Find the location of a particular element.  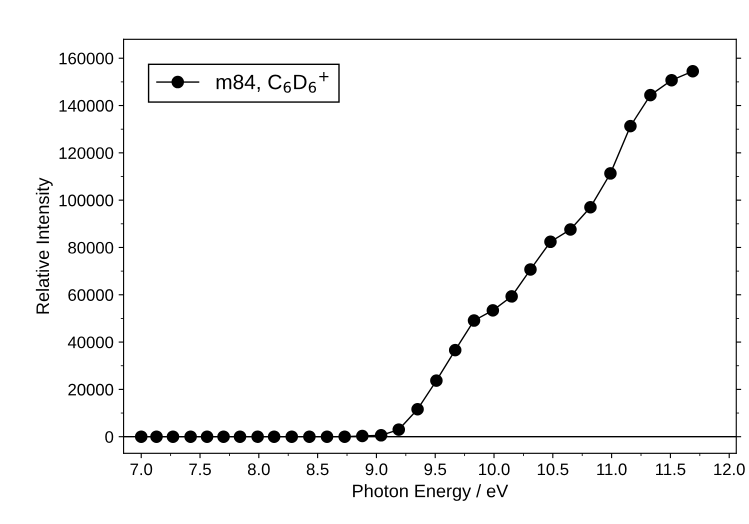

y-axis-title: Relative Intensity is located at coordinates (44, 246).